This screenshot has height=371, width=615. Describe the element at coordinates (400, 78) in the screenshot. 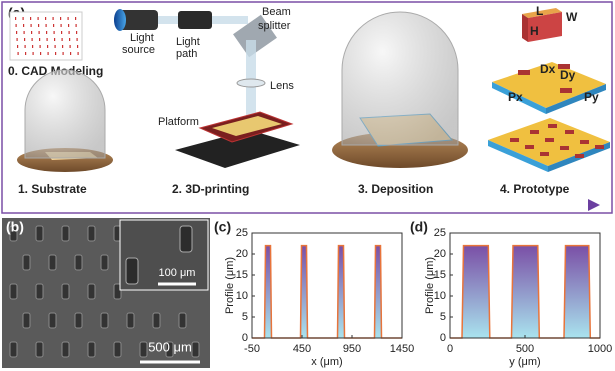

I see `bell-jar` at that location.